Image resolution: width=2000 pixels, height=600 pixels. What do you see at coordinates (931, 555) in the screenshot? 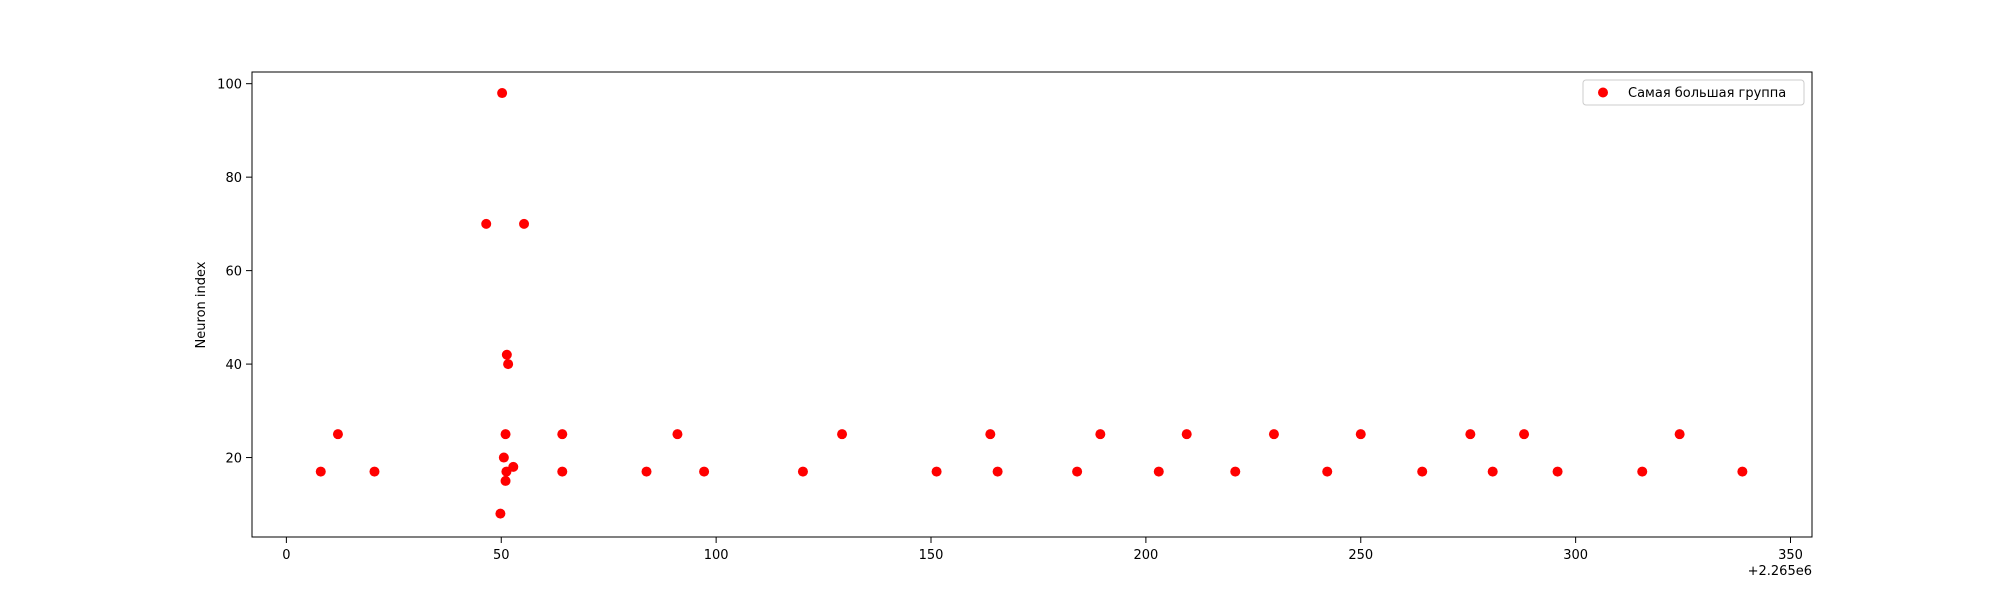
I see `x-tick-label: 150` at bounding box center [931, 555].